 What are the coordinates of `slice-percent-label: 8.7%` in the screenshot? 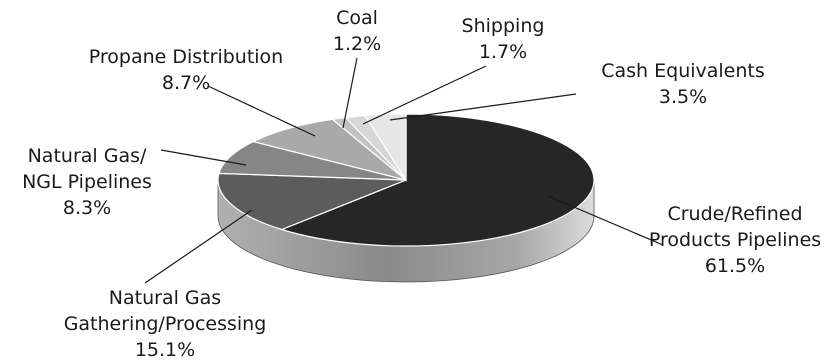 It's located at (186, 83).